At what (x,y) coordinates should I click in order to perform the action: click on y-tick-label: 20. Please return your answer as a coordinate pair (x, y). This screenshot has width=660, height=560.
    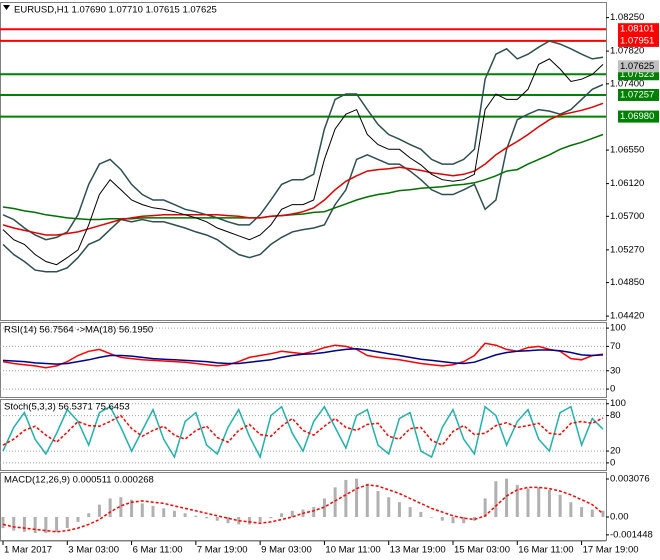
    Looking at the image, I should click on (615, 451).